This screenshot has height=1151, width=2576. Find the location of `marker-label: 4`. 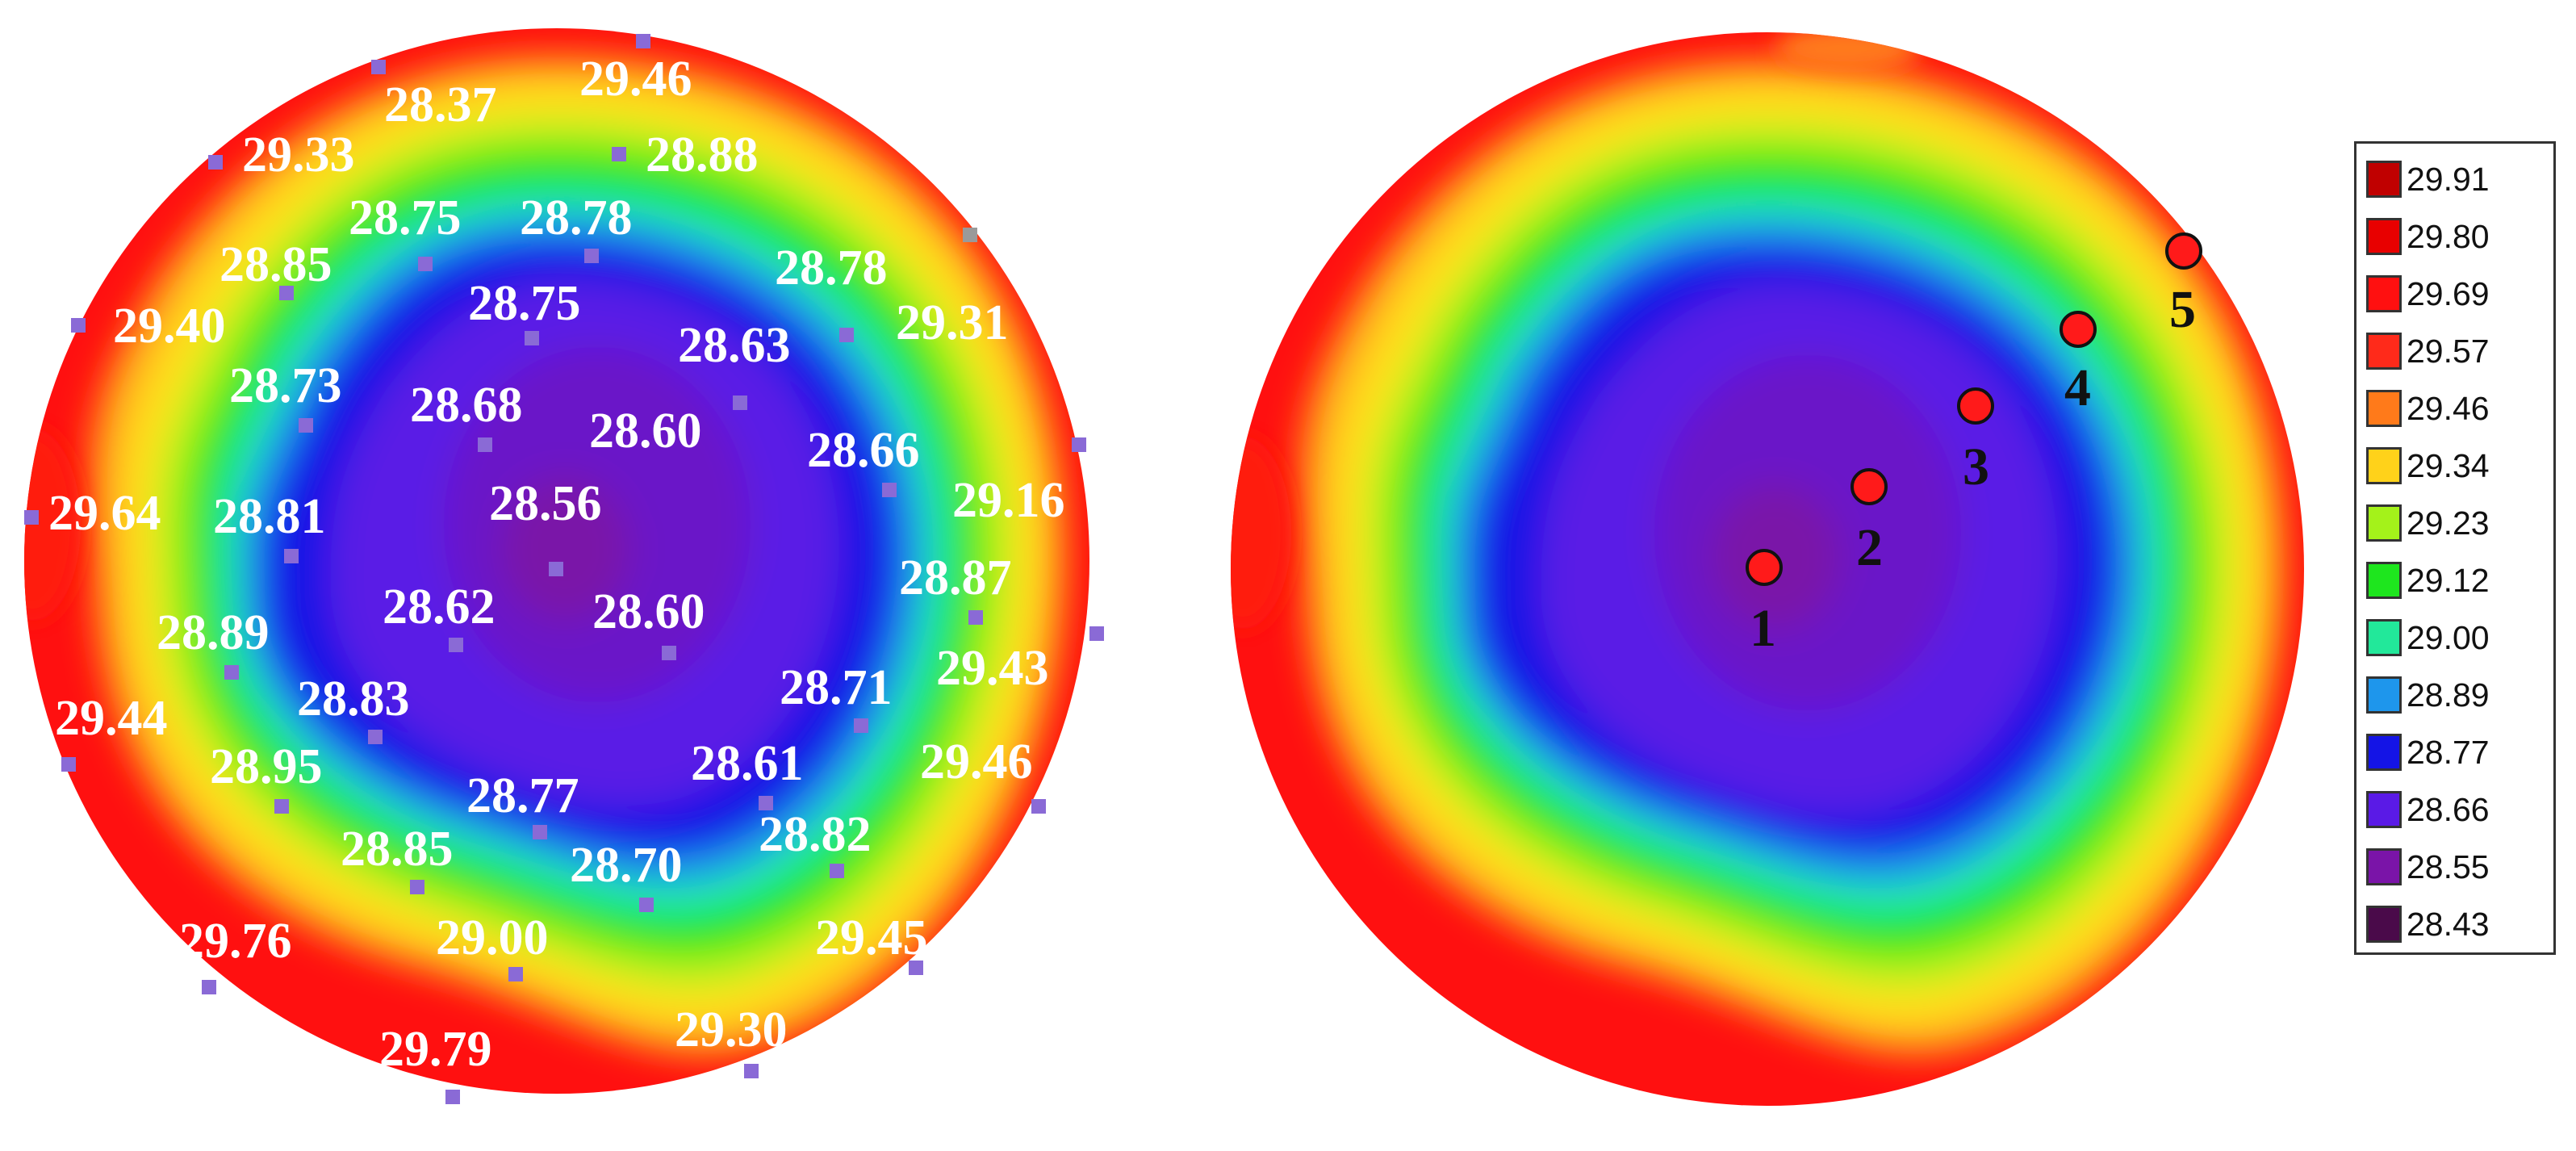

marker-label: 4 is located at coordinates (2077, 387).